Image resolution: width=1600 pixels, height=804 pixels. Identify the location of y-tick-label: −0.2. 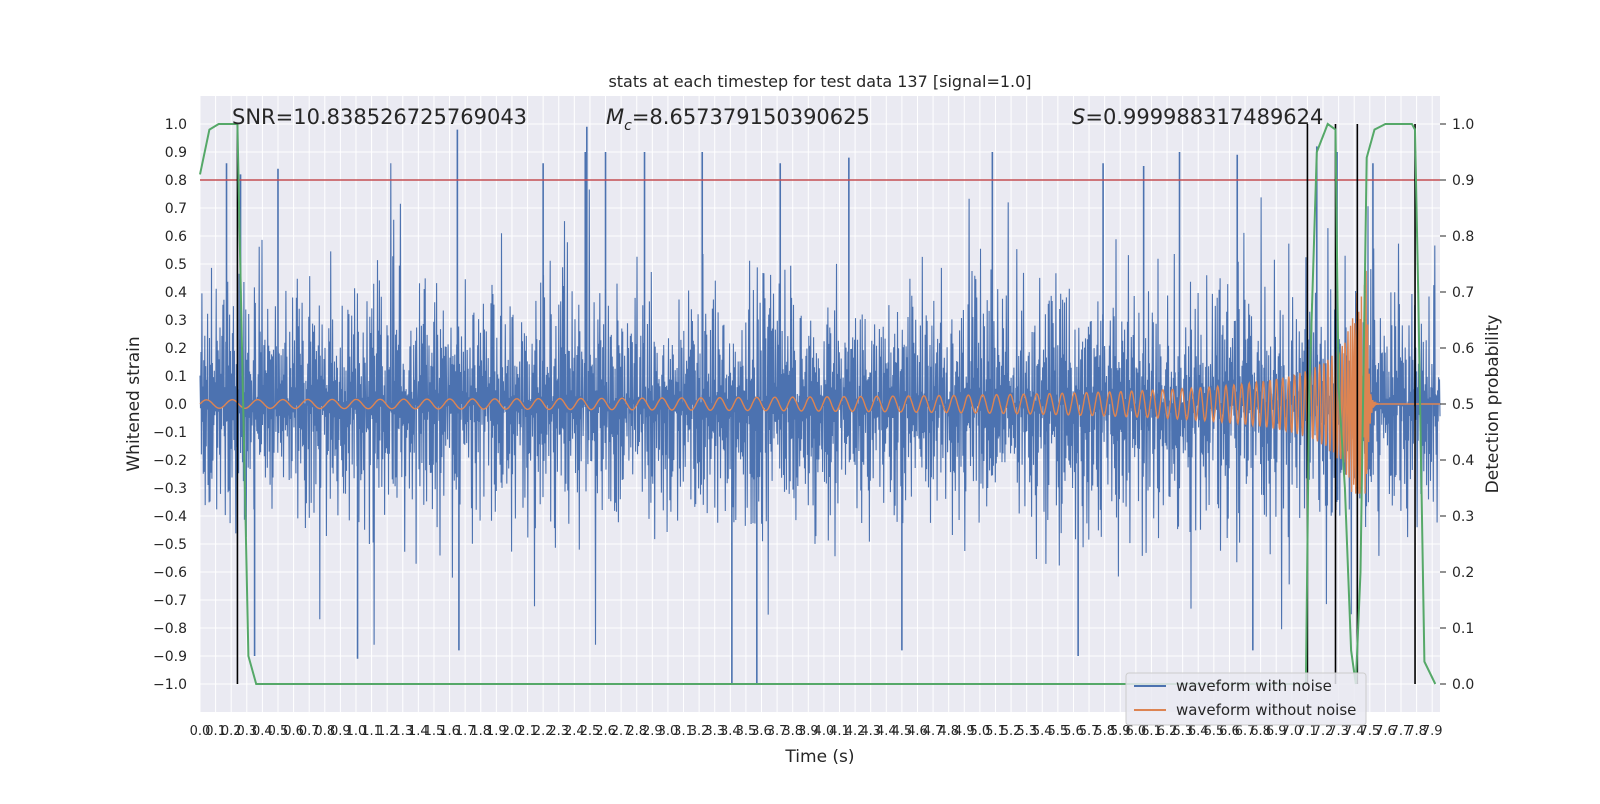
(170, 461).